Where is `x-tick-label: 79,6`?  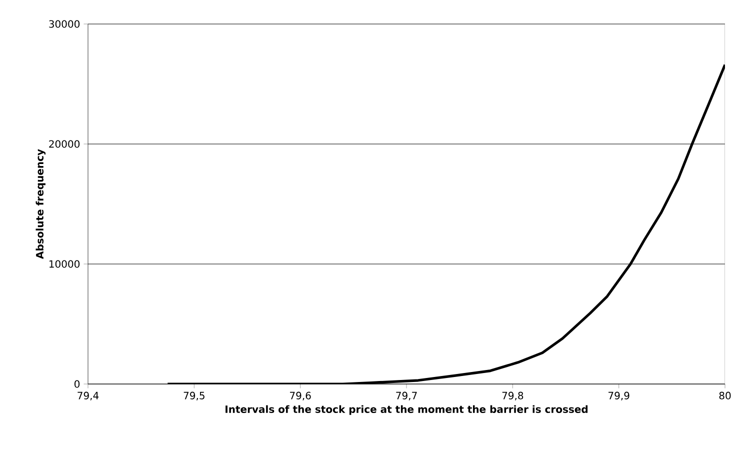
x-tick-label: 79,6 is located at coordinates (300, 396).